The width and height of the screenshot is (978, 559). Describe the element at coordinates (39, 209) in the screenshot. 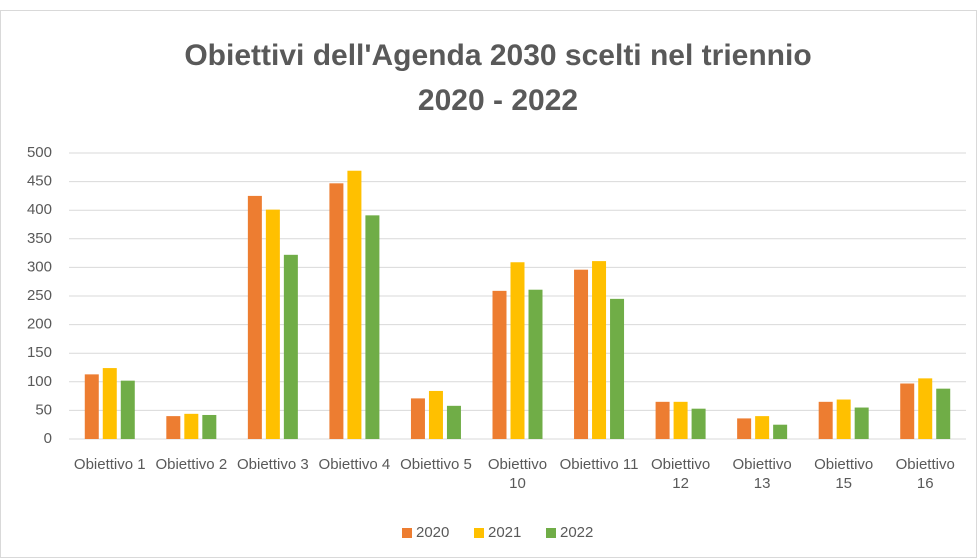

I see `y-tick-label: 400` at that location.